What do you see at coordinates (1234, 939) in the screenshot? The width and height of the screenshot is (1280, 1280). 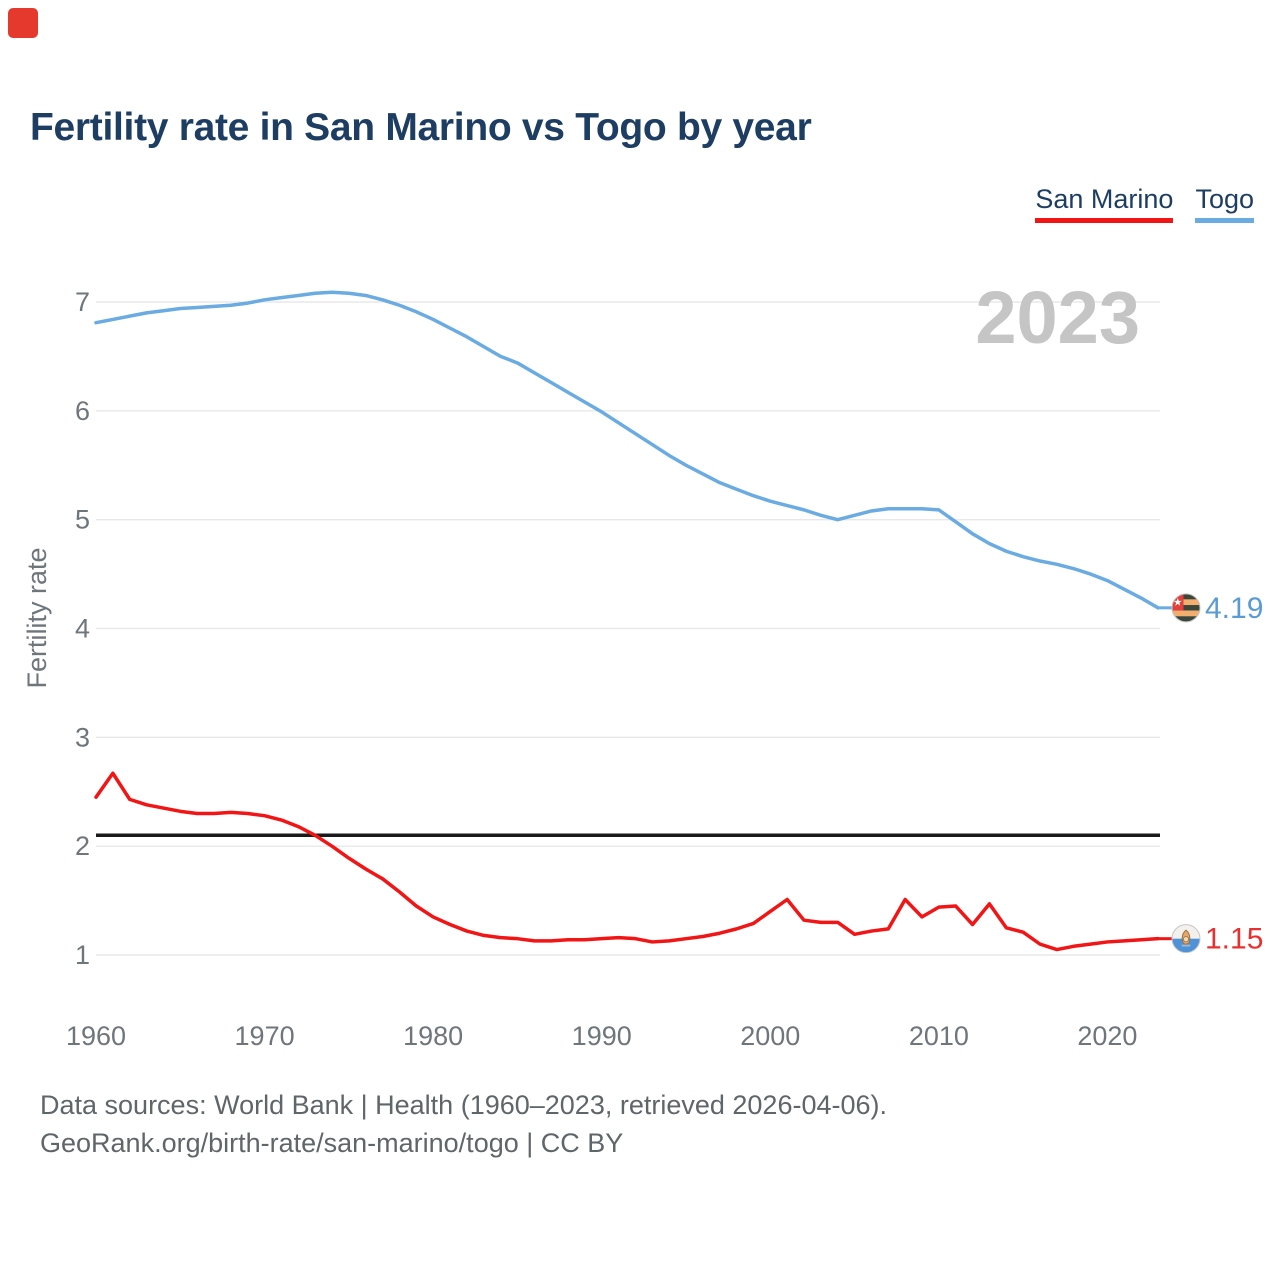 I see `san-marino-end-value: 1.15` at bounding box center [1234, 939].